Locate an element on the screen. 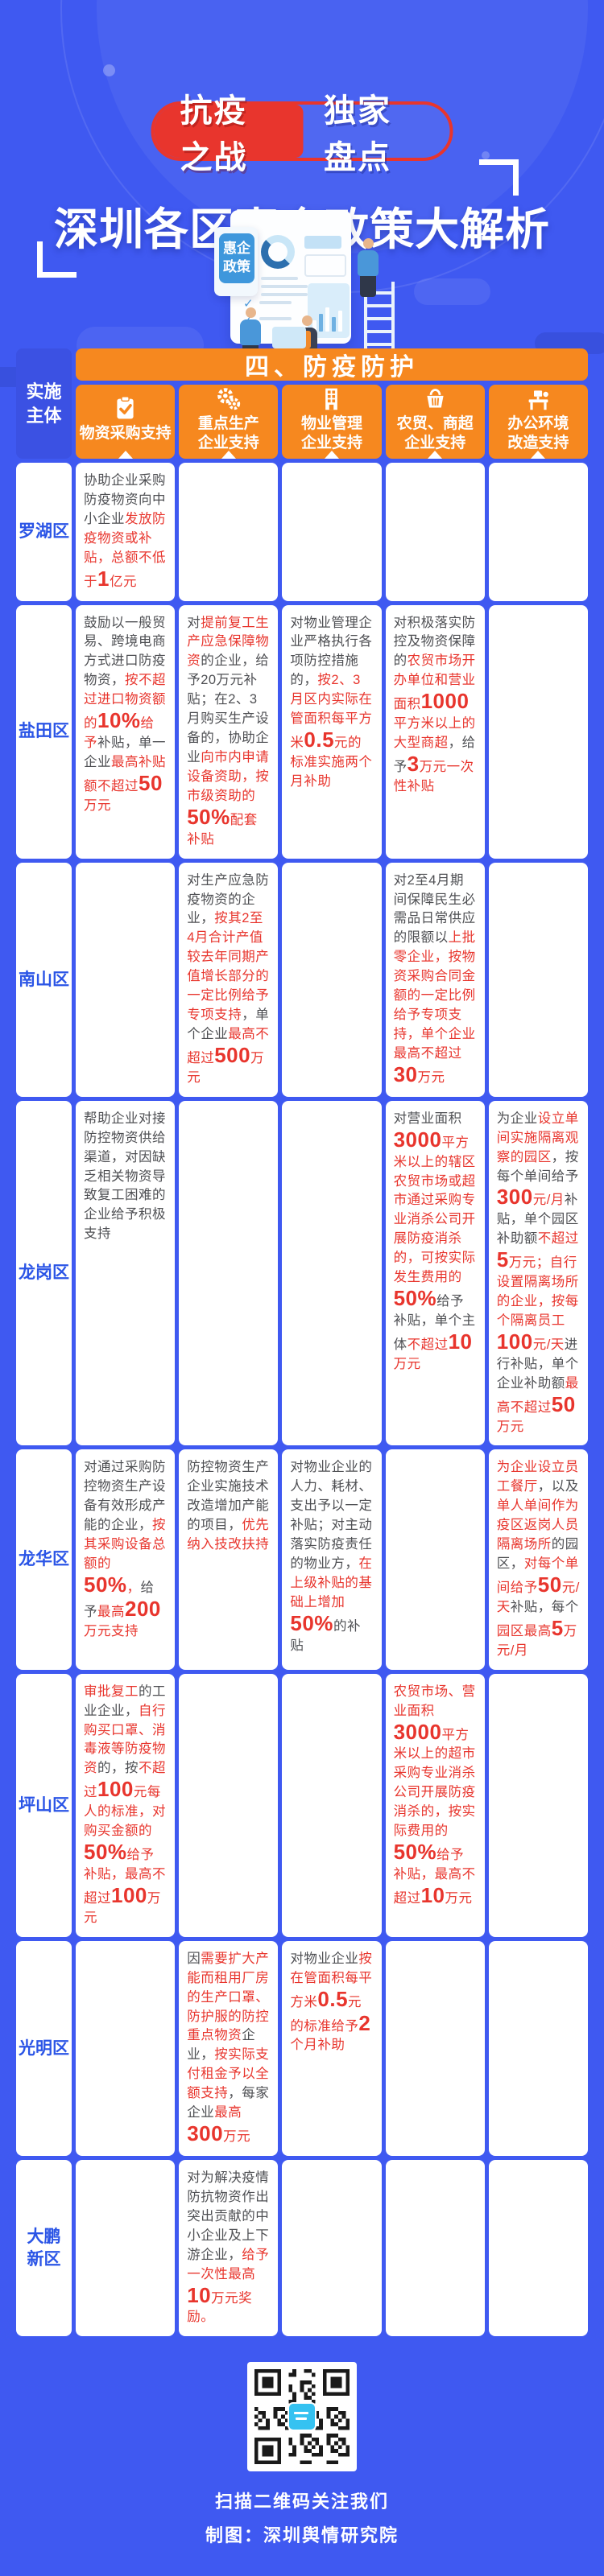 The width and height of the screenshot is (604, 2576). office-desk-icon is located at coordinates (538, 398).